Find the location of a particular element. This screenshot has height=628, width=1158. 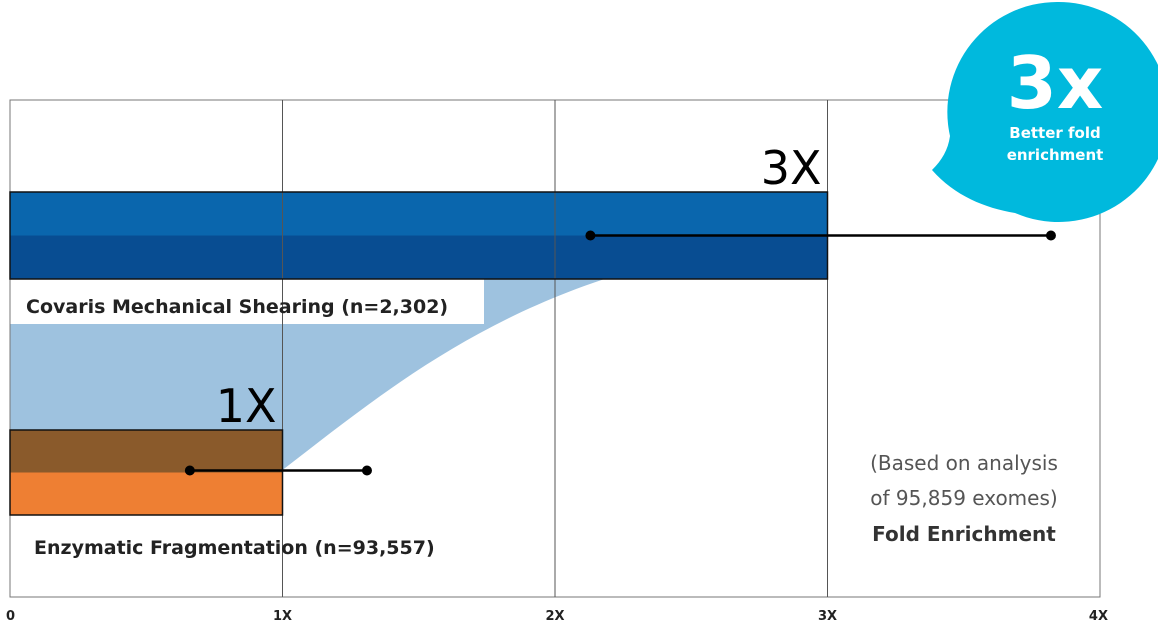

x-tick-label-3X: 3X is located at coordinates (827, 616).